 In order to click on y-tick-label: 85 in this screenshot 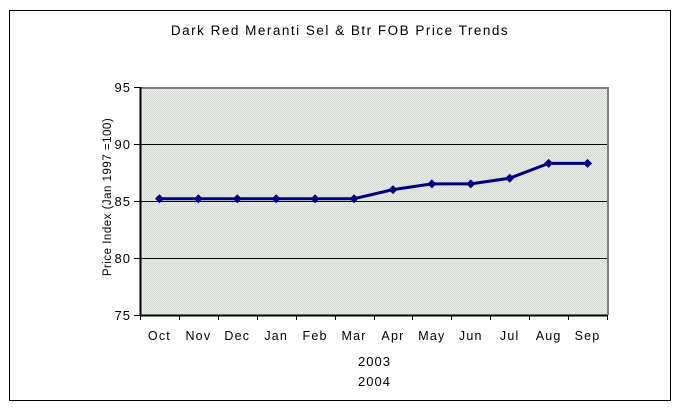, I will do `click(123, 201)`.